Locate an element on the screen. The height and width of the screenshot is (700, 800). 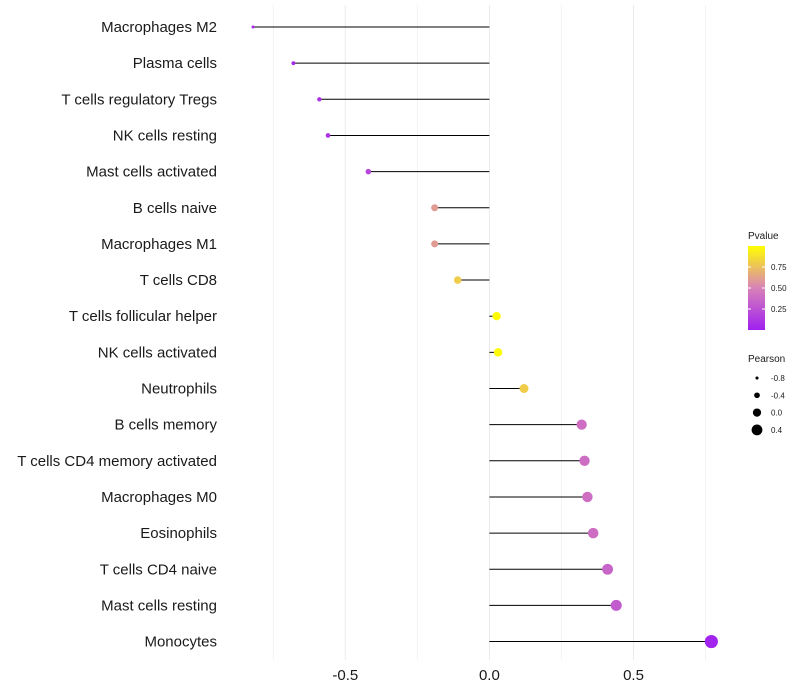
category-label: Plasma cells is located at coordinates (175, 63).